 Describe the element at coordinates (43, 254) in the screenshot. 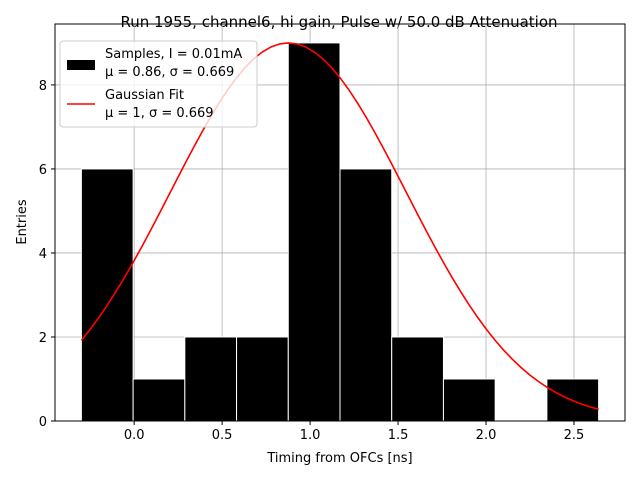

I see `y-tick-label: 4` at that location.